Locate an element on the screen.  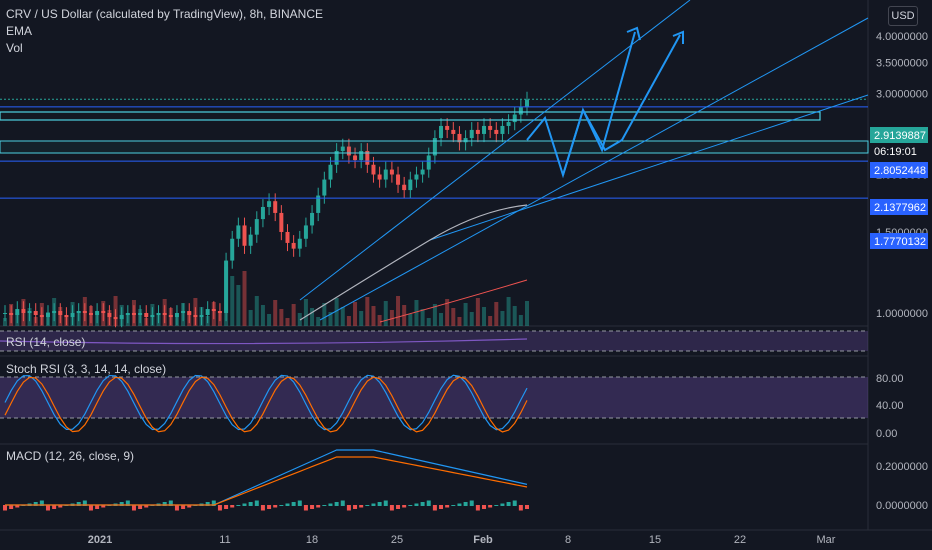
price-badge is located at coordinates (899, 241).